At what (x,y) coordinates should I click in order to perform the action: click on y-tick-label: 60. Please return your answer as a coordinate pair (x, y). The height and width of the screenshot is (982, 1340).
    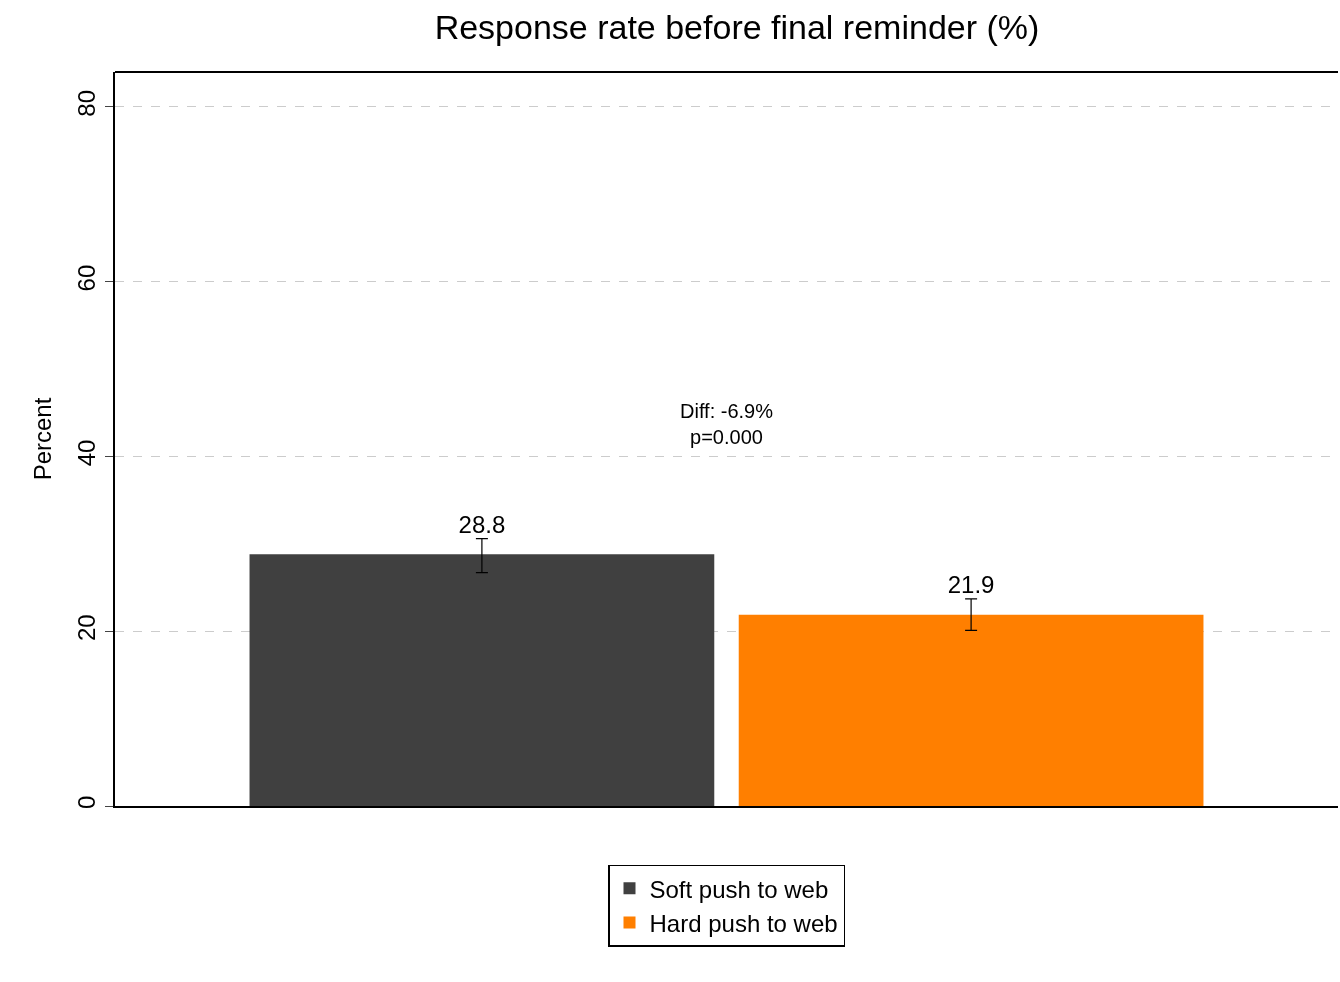
    Looking at the image, I should click on (87, 278).